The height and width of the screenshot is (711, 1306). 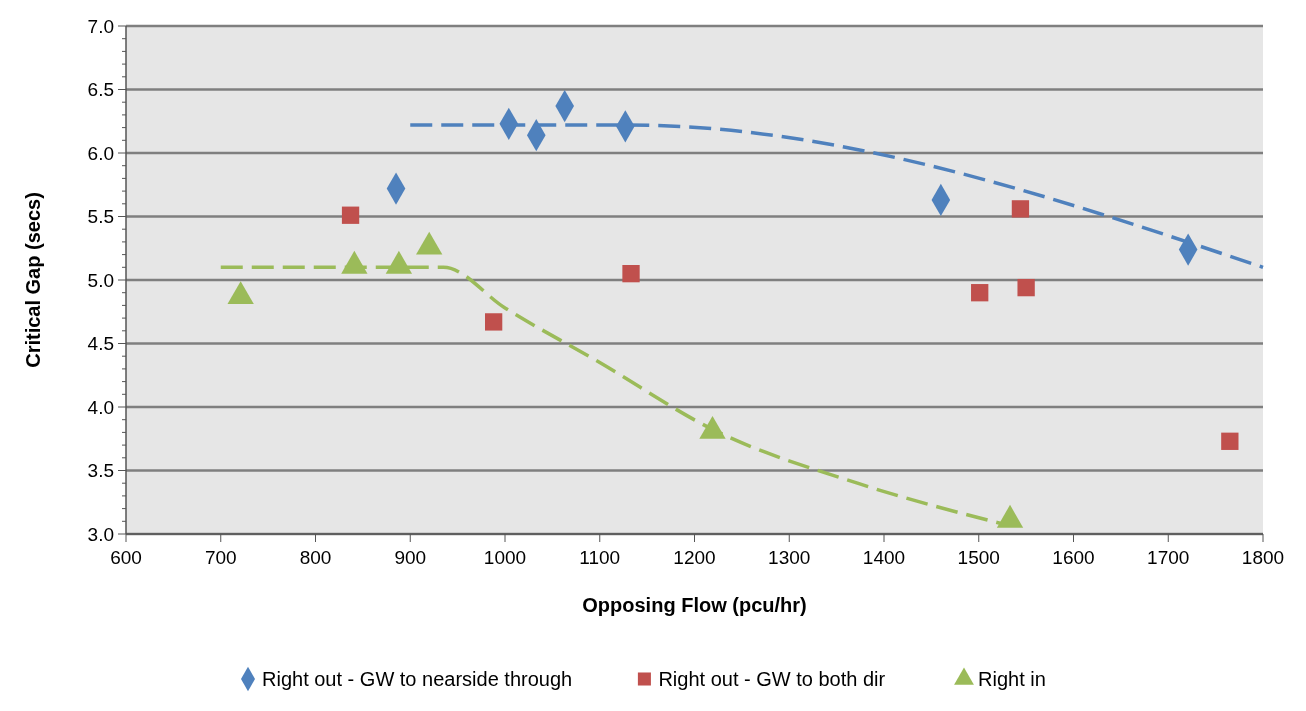 What do you see at coordinates (315, 557) in the screenshot?
I see `x-tick-label: 800` at bounding box center [315, 557].